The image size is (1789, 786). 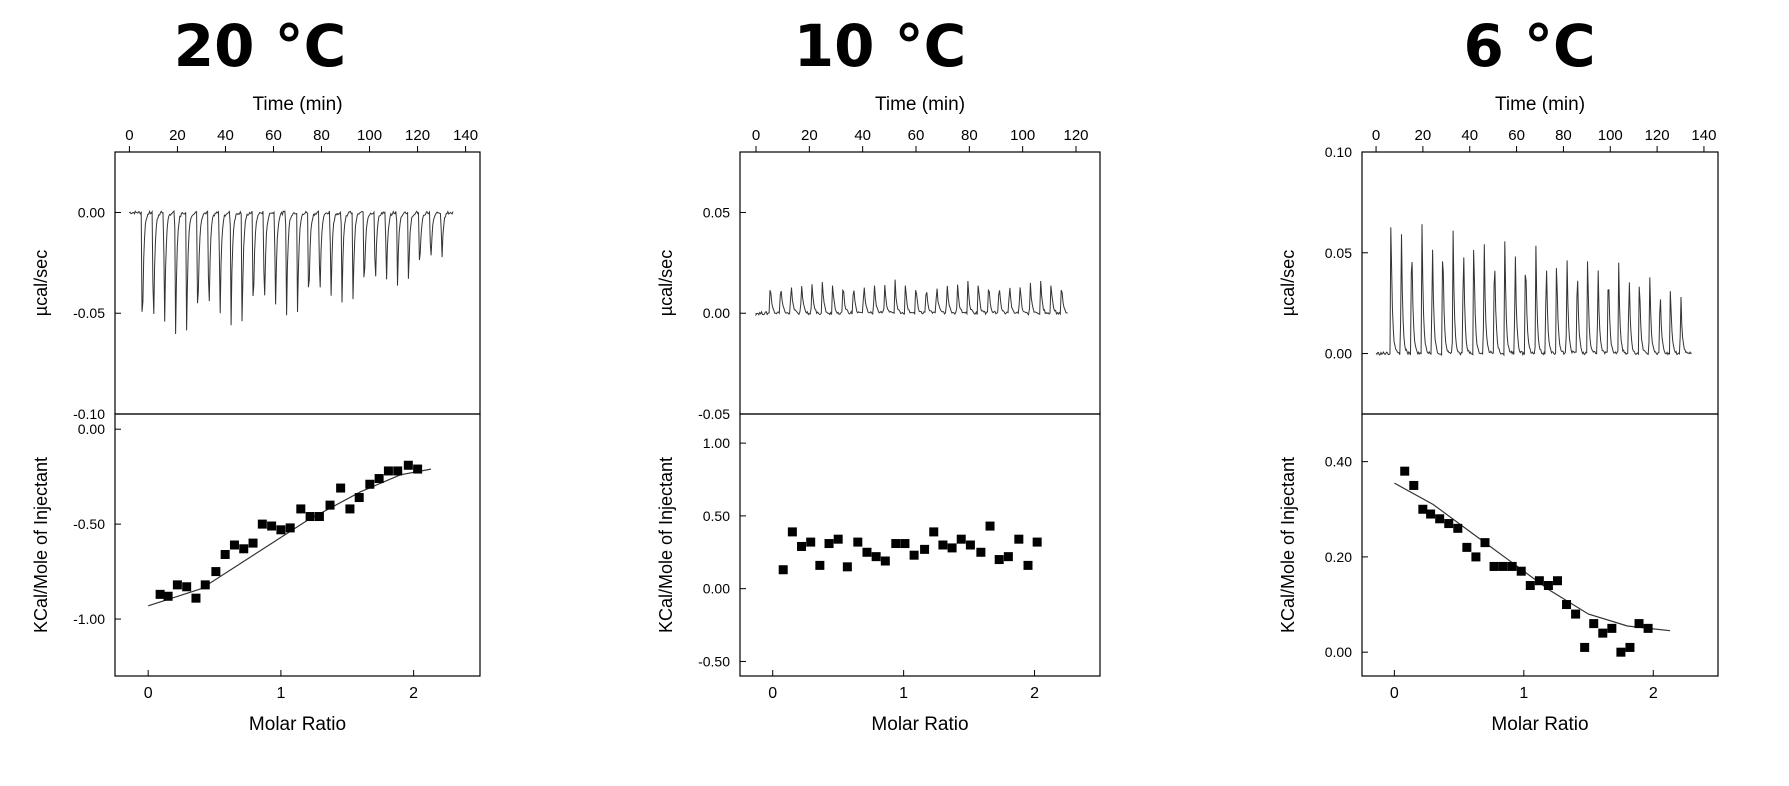 What do you see at coordinates (1703, 135) in the screenshot?
I see `time-tick-label: 140` at bounding box center [1703, 135].